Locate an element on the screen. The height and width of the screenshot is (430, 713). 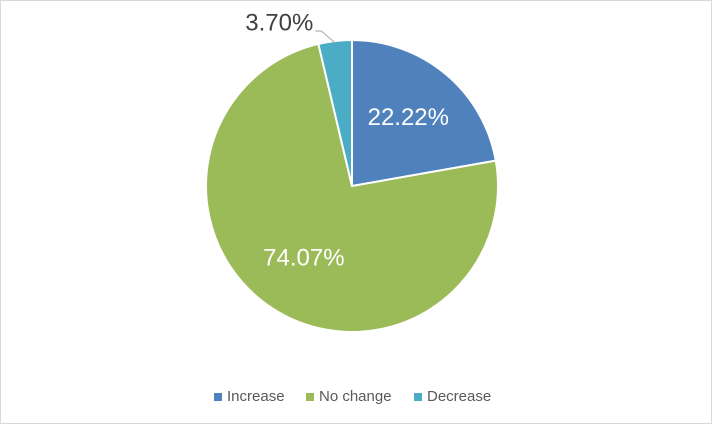
data-label: 22.22% is located at coordinates (408, 117).